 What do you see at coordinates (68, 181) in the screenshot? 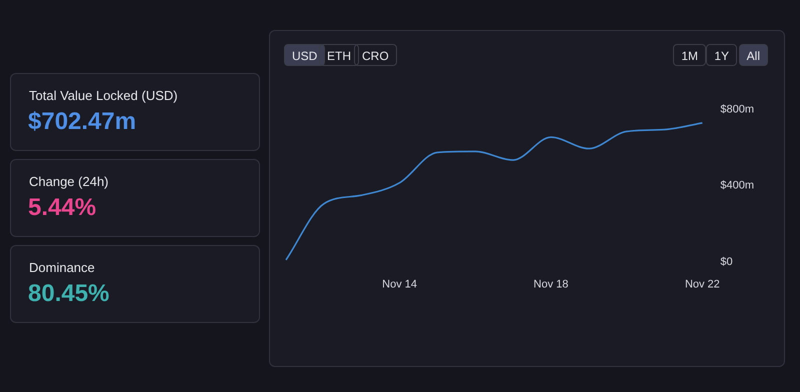
I see `text: Change (24h)` at bounding box center [68, 181].